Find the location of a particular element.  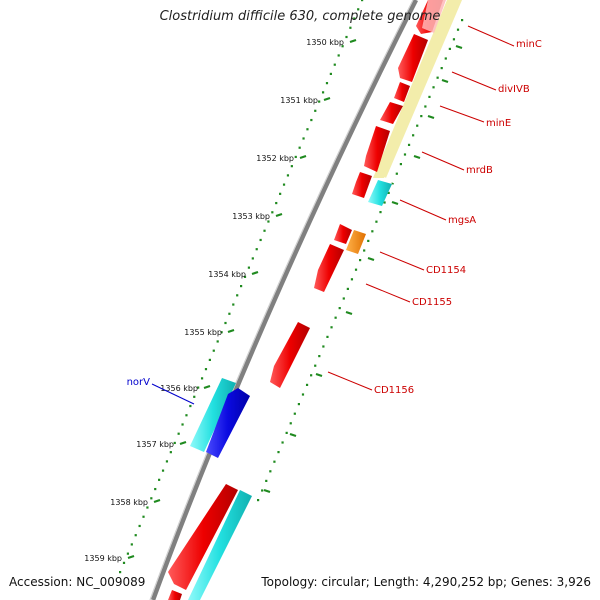

gene-label: mgsA is located at coordinates (462, 220).